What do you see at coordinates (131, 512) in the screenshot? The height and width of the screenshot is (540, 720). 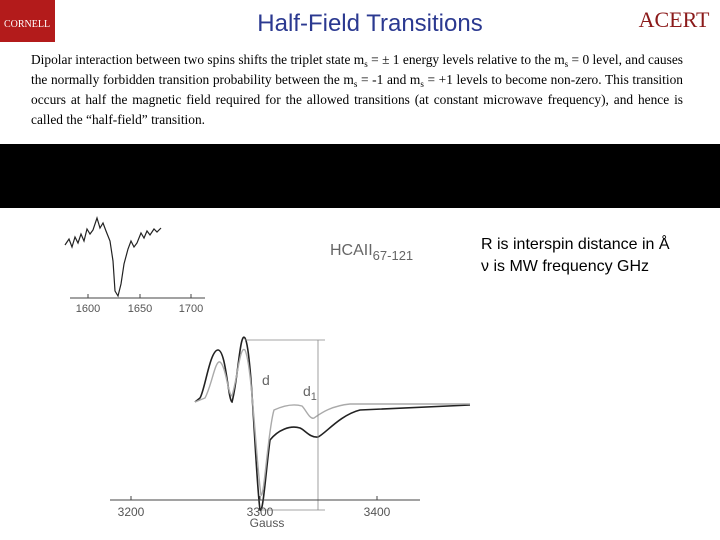 I see `tick-label: 3200` at bounding box center [131, 512].